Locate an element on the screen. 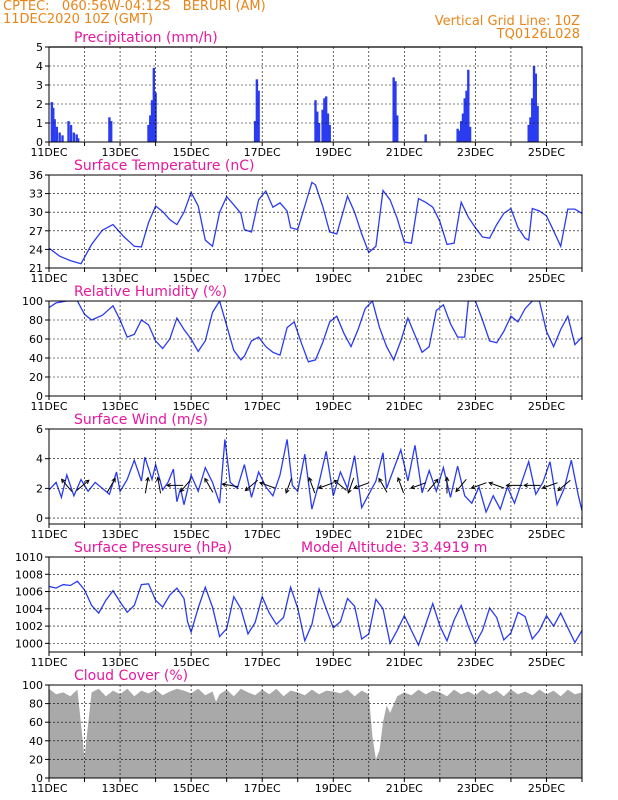 This screenshot has height=800, width=618. cloud-cover-area is located at coordinates (315, 733).